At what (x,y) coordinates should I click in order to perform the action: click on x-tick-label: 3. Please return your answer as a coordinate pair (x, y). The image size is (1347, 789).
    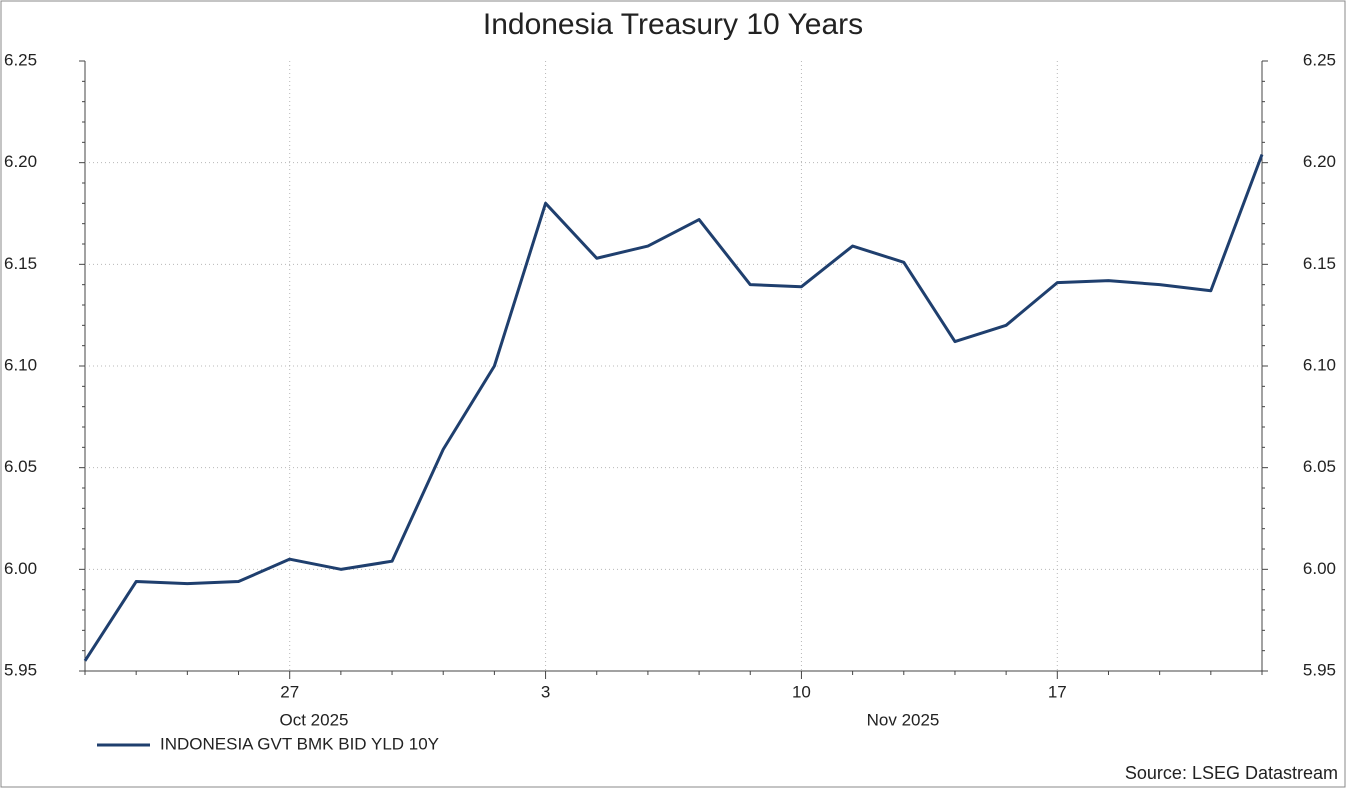
    Looking at the image, I should click on (545, 691).